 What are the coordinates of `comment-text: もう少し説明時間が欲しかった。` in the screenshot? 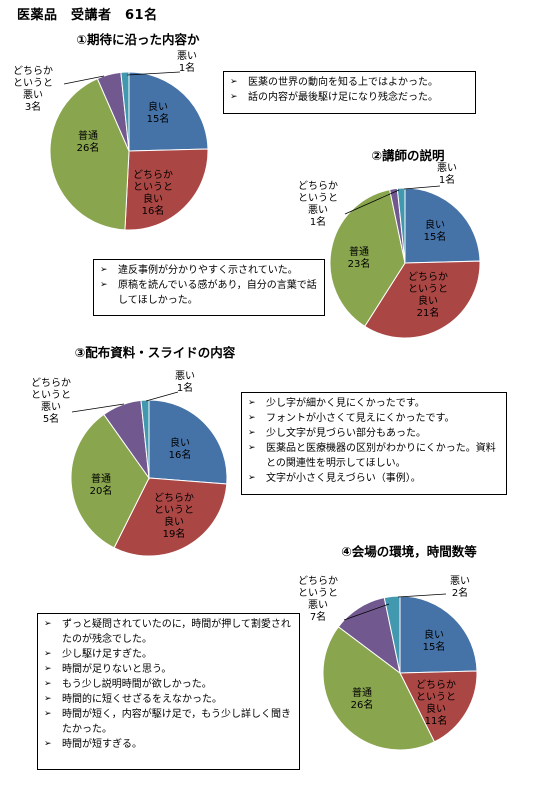 It's located at (137, 684).